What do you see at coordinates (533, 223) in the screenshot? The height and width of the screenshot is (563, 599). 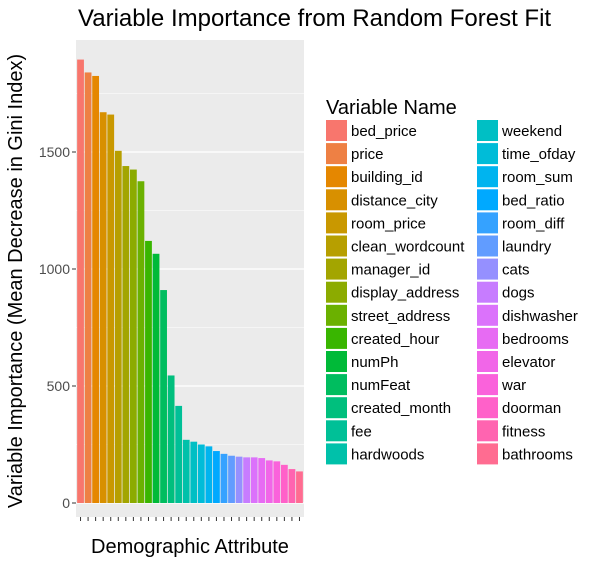 I see `legend-label: room_diff` at bounding box center [533, 223].